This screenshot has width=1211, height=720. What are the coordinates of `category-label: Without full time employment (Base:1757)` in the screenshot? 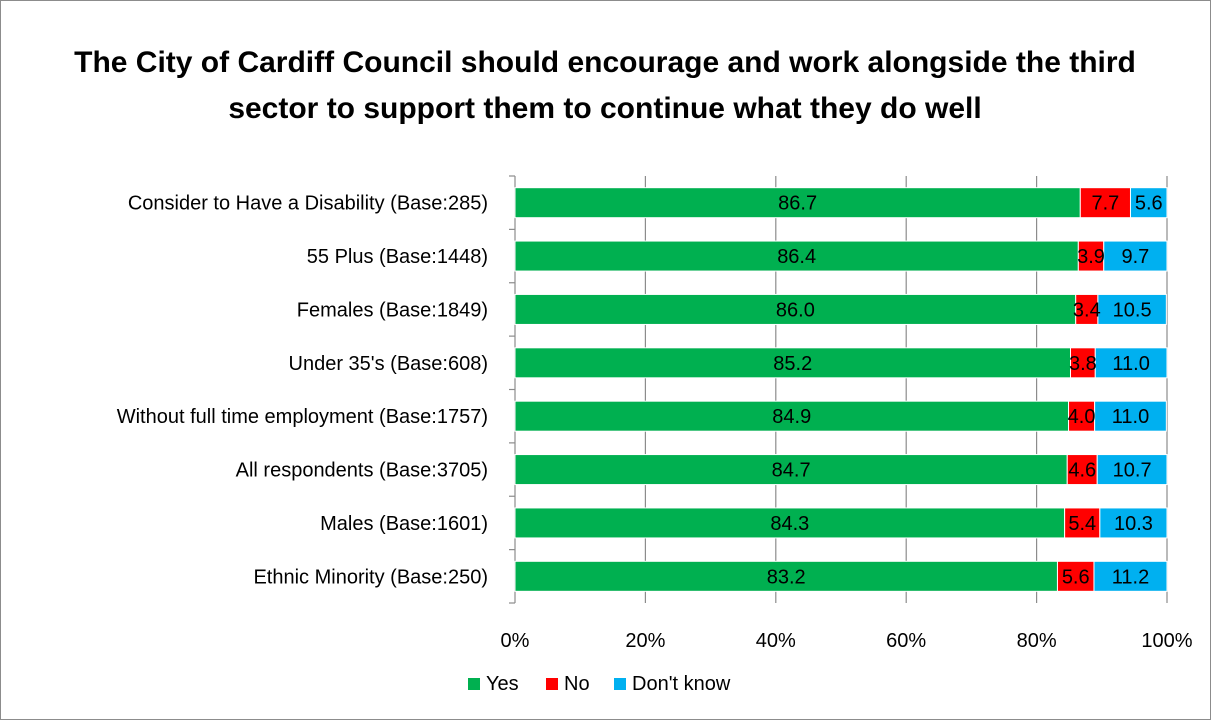 It's located at (302, 417).